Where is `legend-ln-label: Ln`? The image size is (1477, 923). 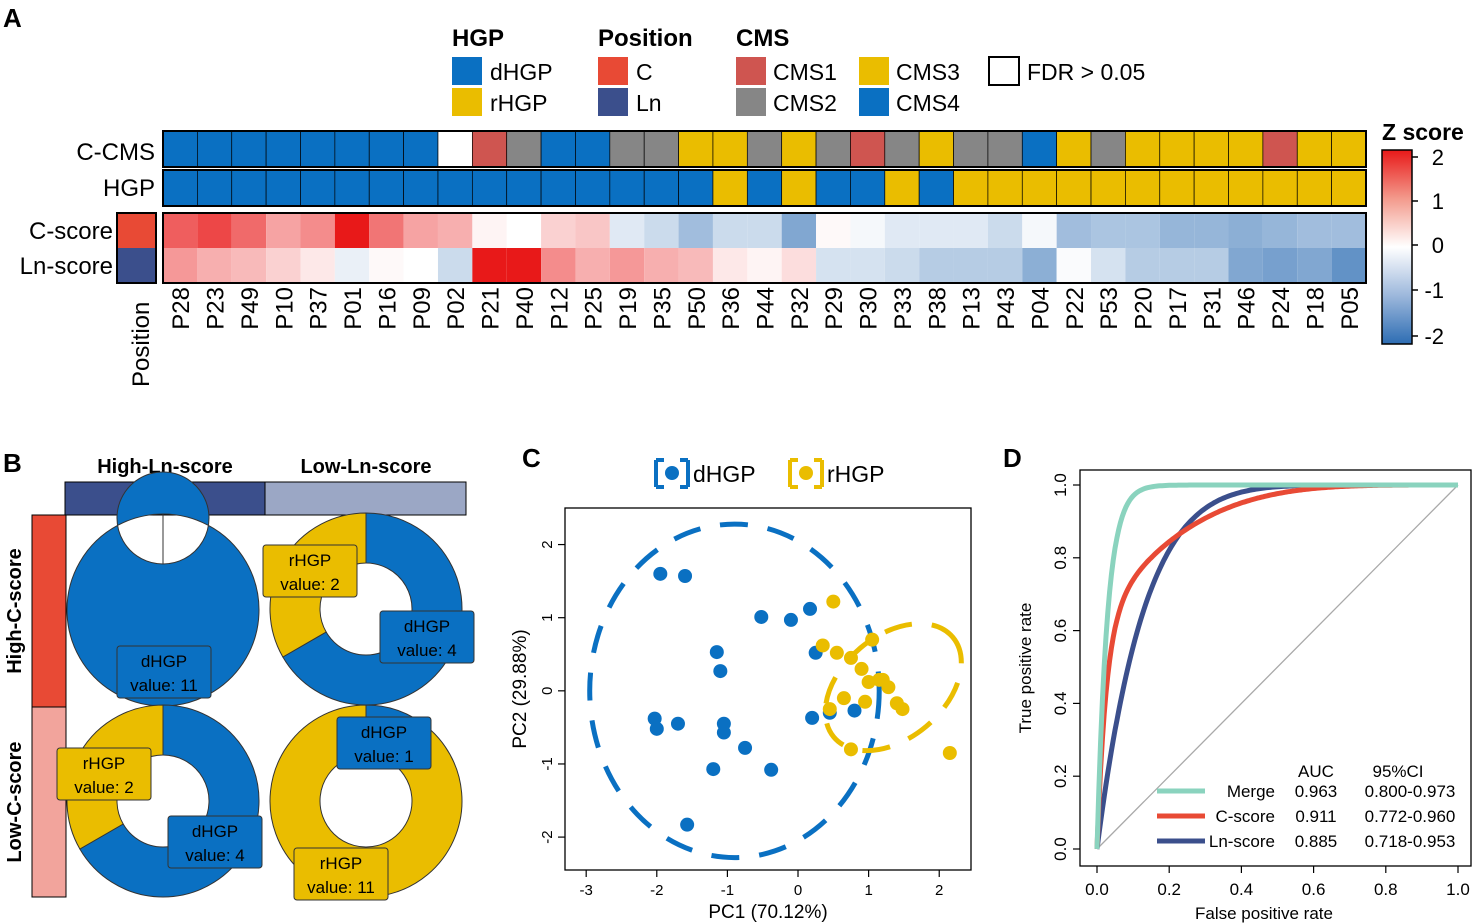
legend-ln-label: Ln is located at coordinates (649, 103).